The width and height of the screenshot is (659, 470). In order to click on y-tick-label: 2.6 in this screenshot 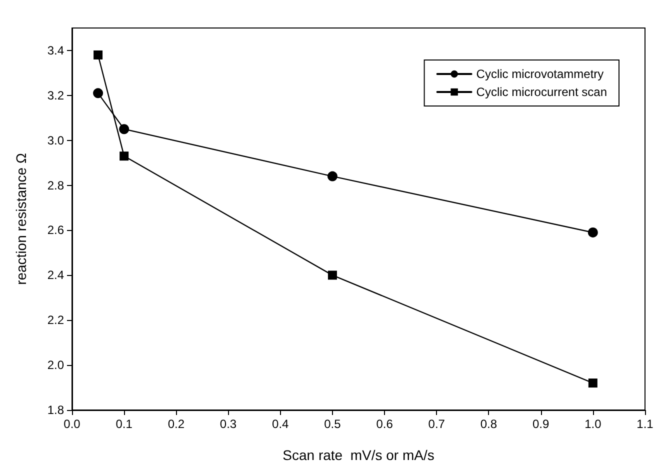, I will do `click(55, 230)`.